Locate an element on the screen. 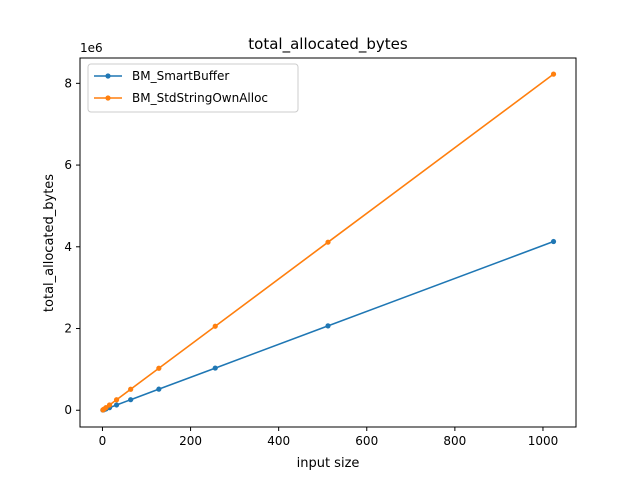 The image size is (640, 480). x-tick-label: 600 is located at coordinates (366, 441).